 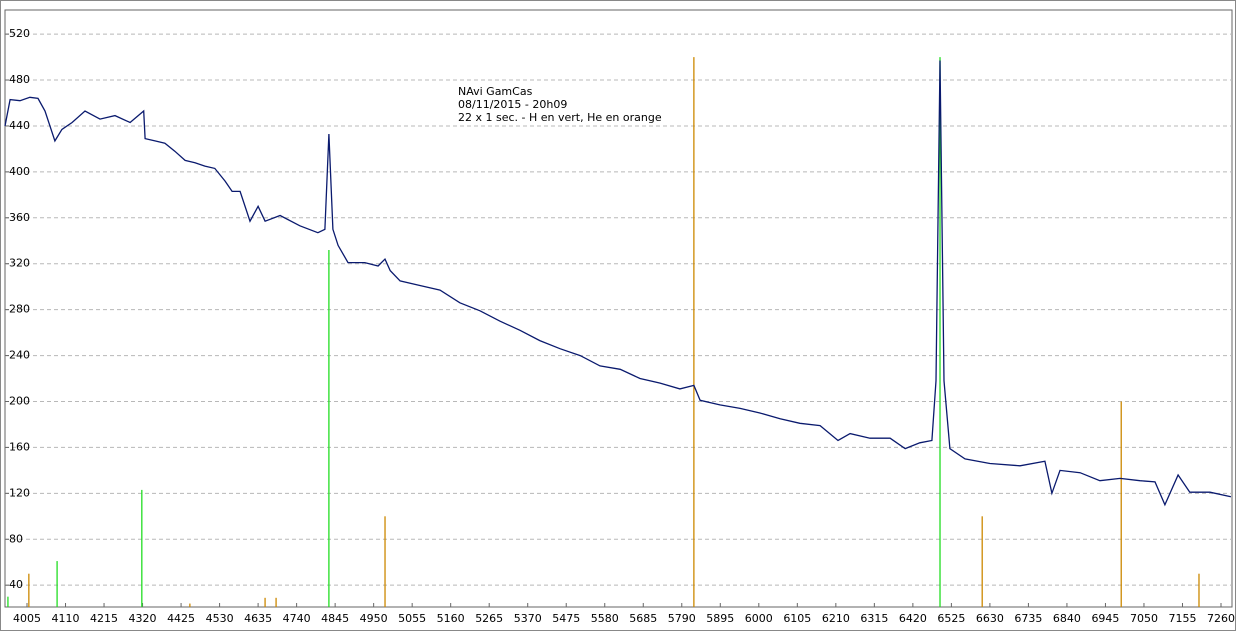 I want to click on x-tick-label: 4740, so click(x=297, y=618).